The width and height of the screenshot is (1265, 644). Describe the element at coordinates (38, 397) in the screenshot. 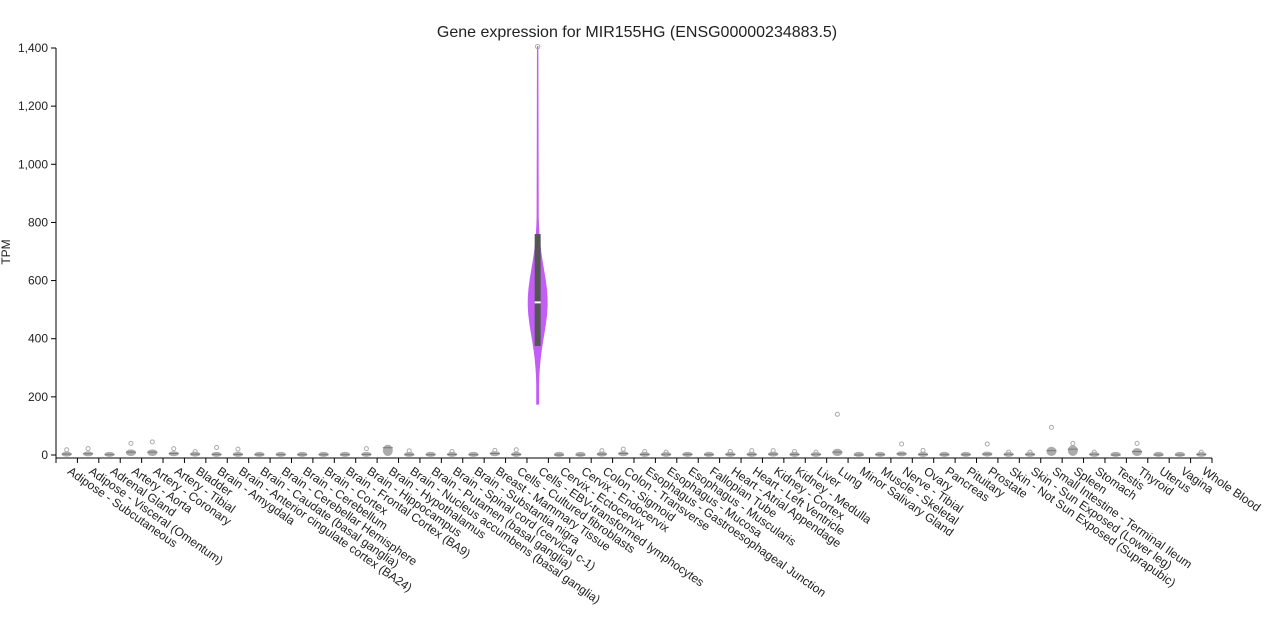

I see `y-tick-label: 200` at that location.